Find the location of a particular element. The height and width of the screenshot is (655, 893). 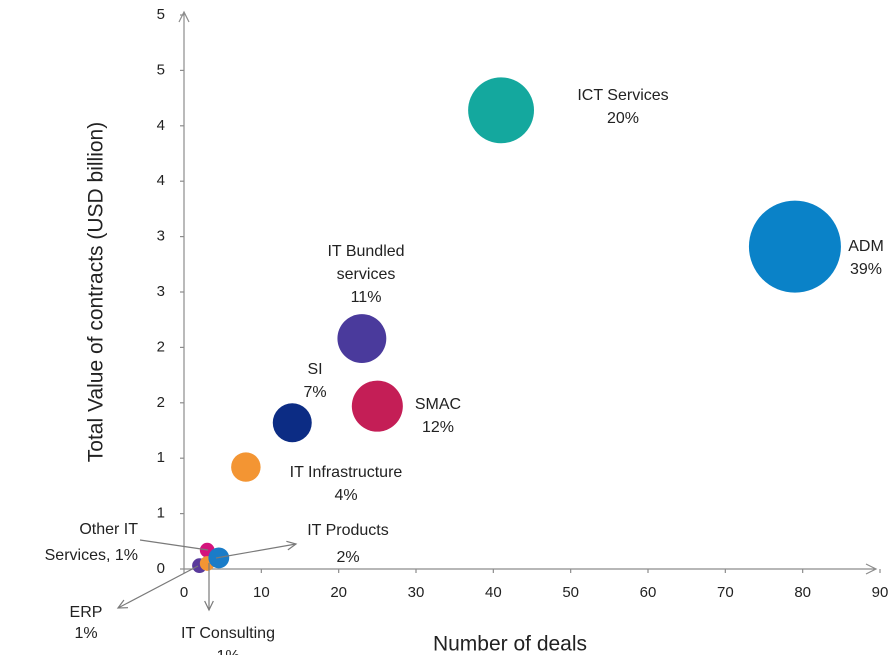

x-tick-label: 10 is located at coordinates (261, 592).